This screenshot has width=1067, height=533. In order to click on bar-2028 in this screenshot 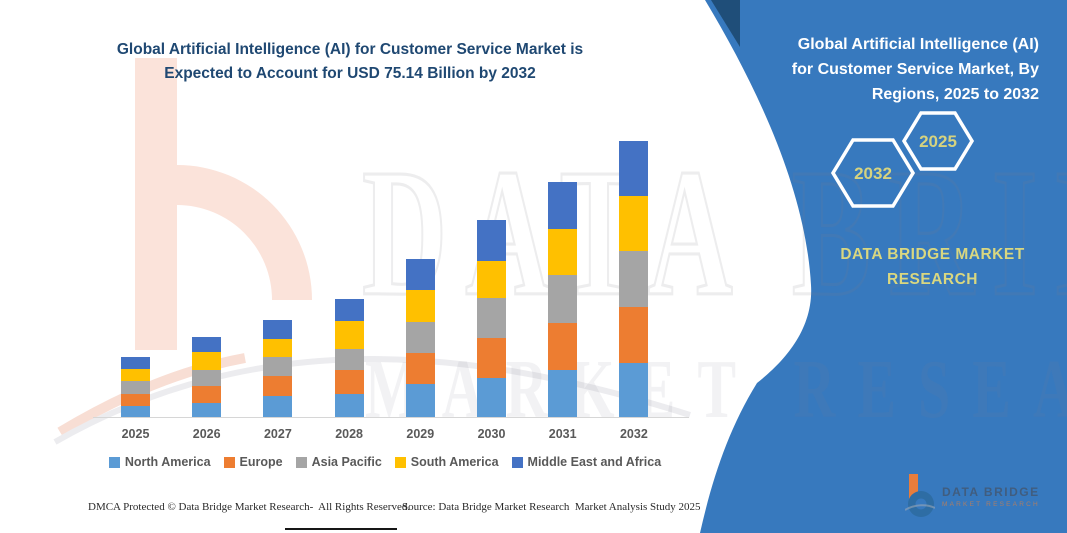, I will do `click(349, 357)`.